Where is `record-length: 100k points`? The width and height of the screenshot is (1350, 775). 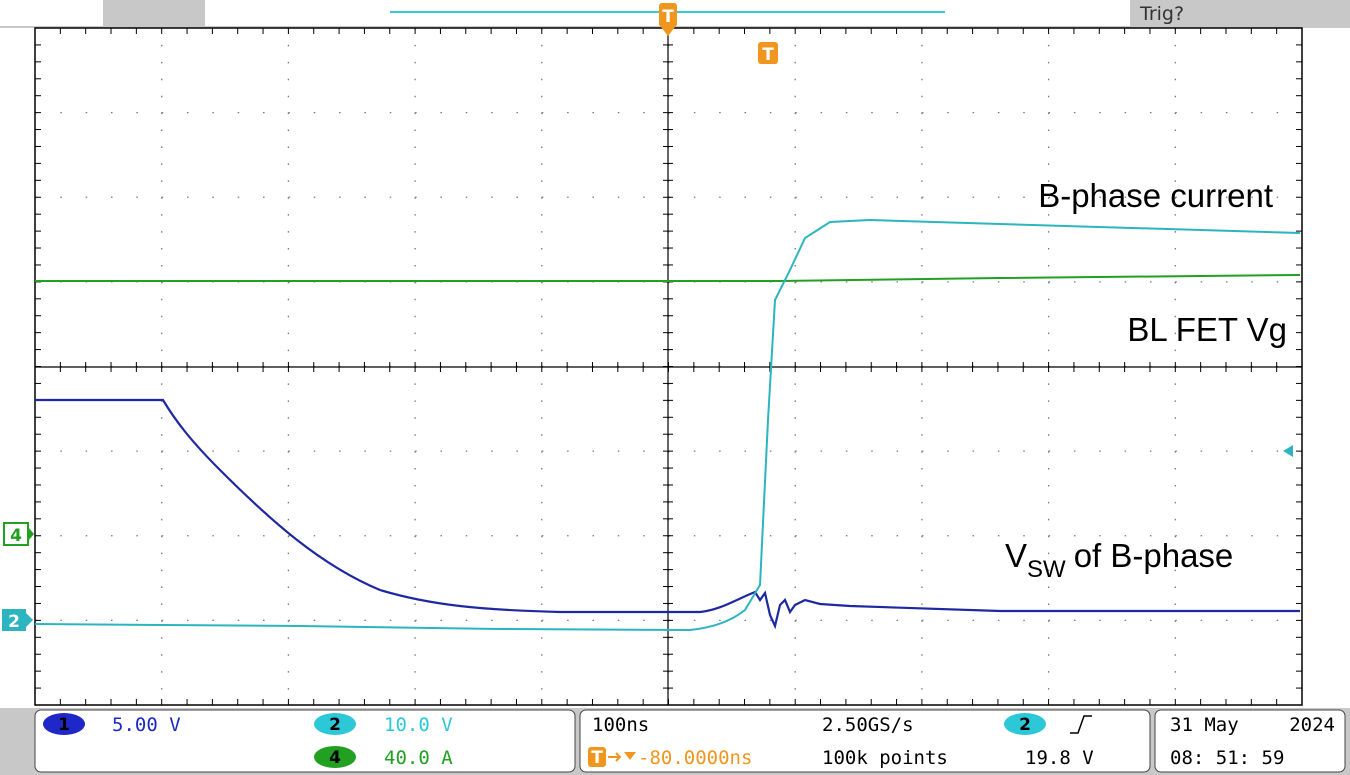
record-length: 100k points is located at coordinates (885, 758).